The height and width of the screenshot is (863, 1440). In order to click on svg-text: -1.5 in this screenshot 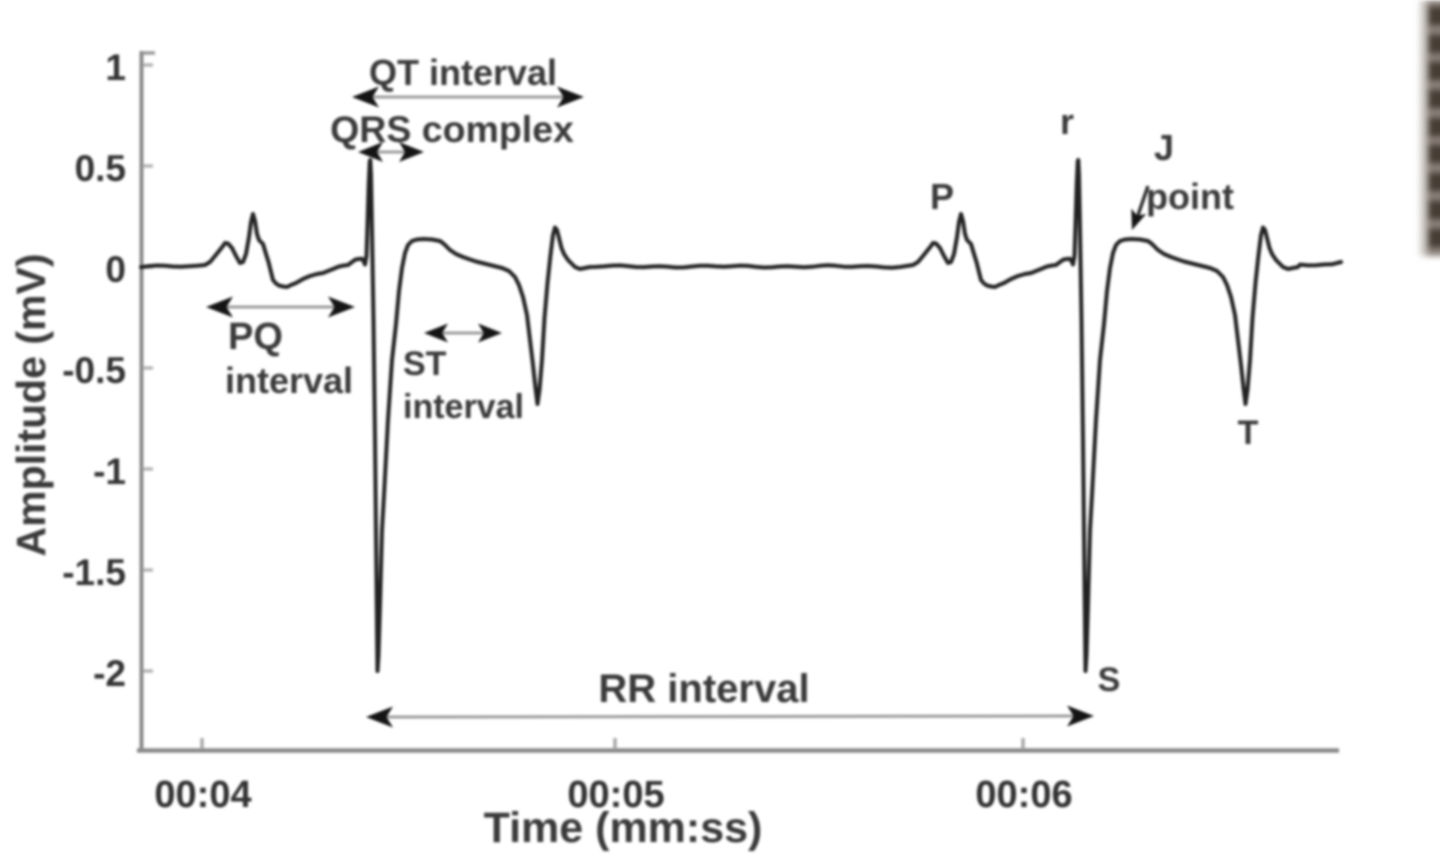, I will do `click(94, 572)`.